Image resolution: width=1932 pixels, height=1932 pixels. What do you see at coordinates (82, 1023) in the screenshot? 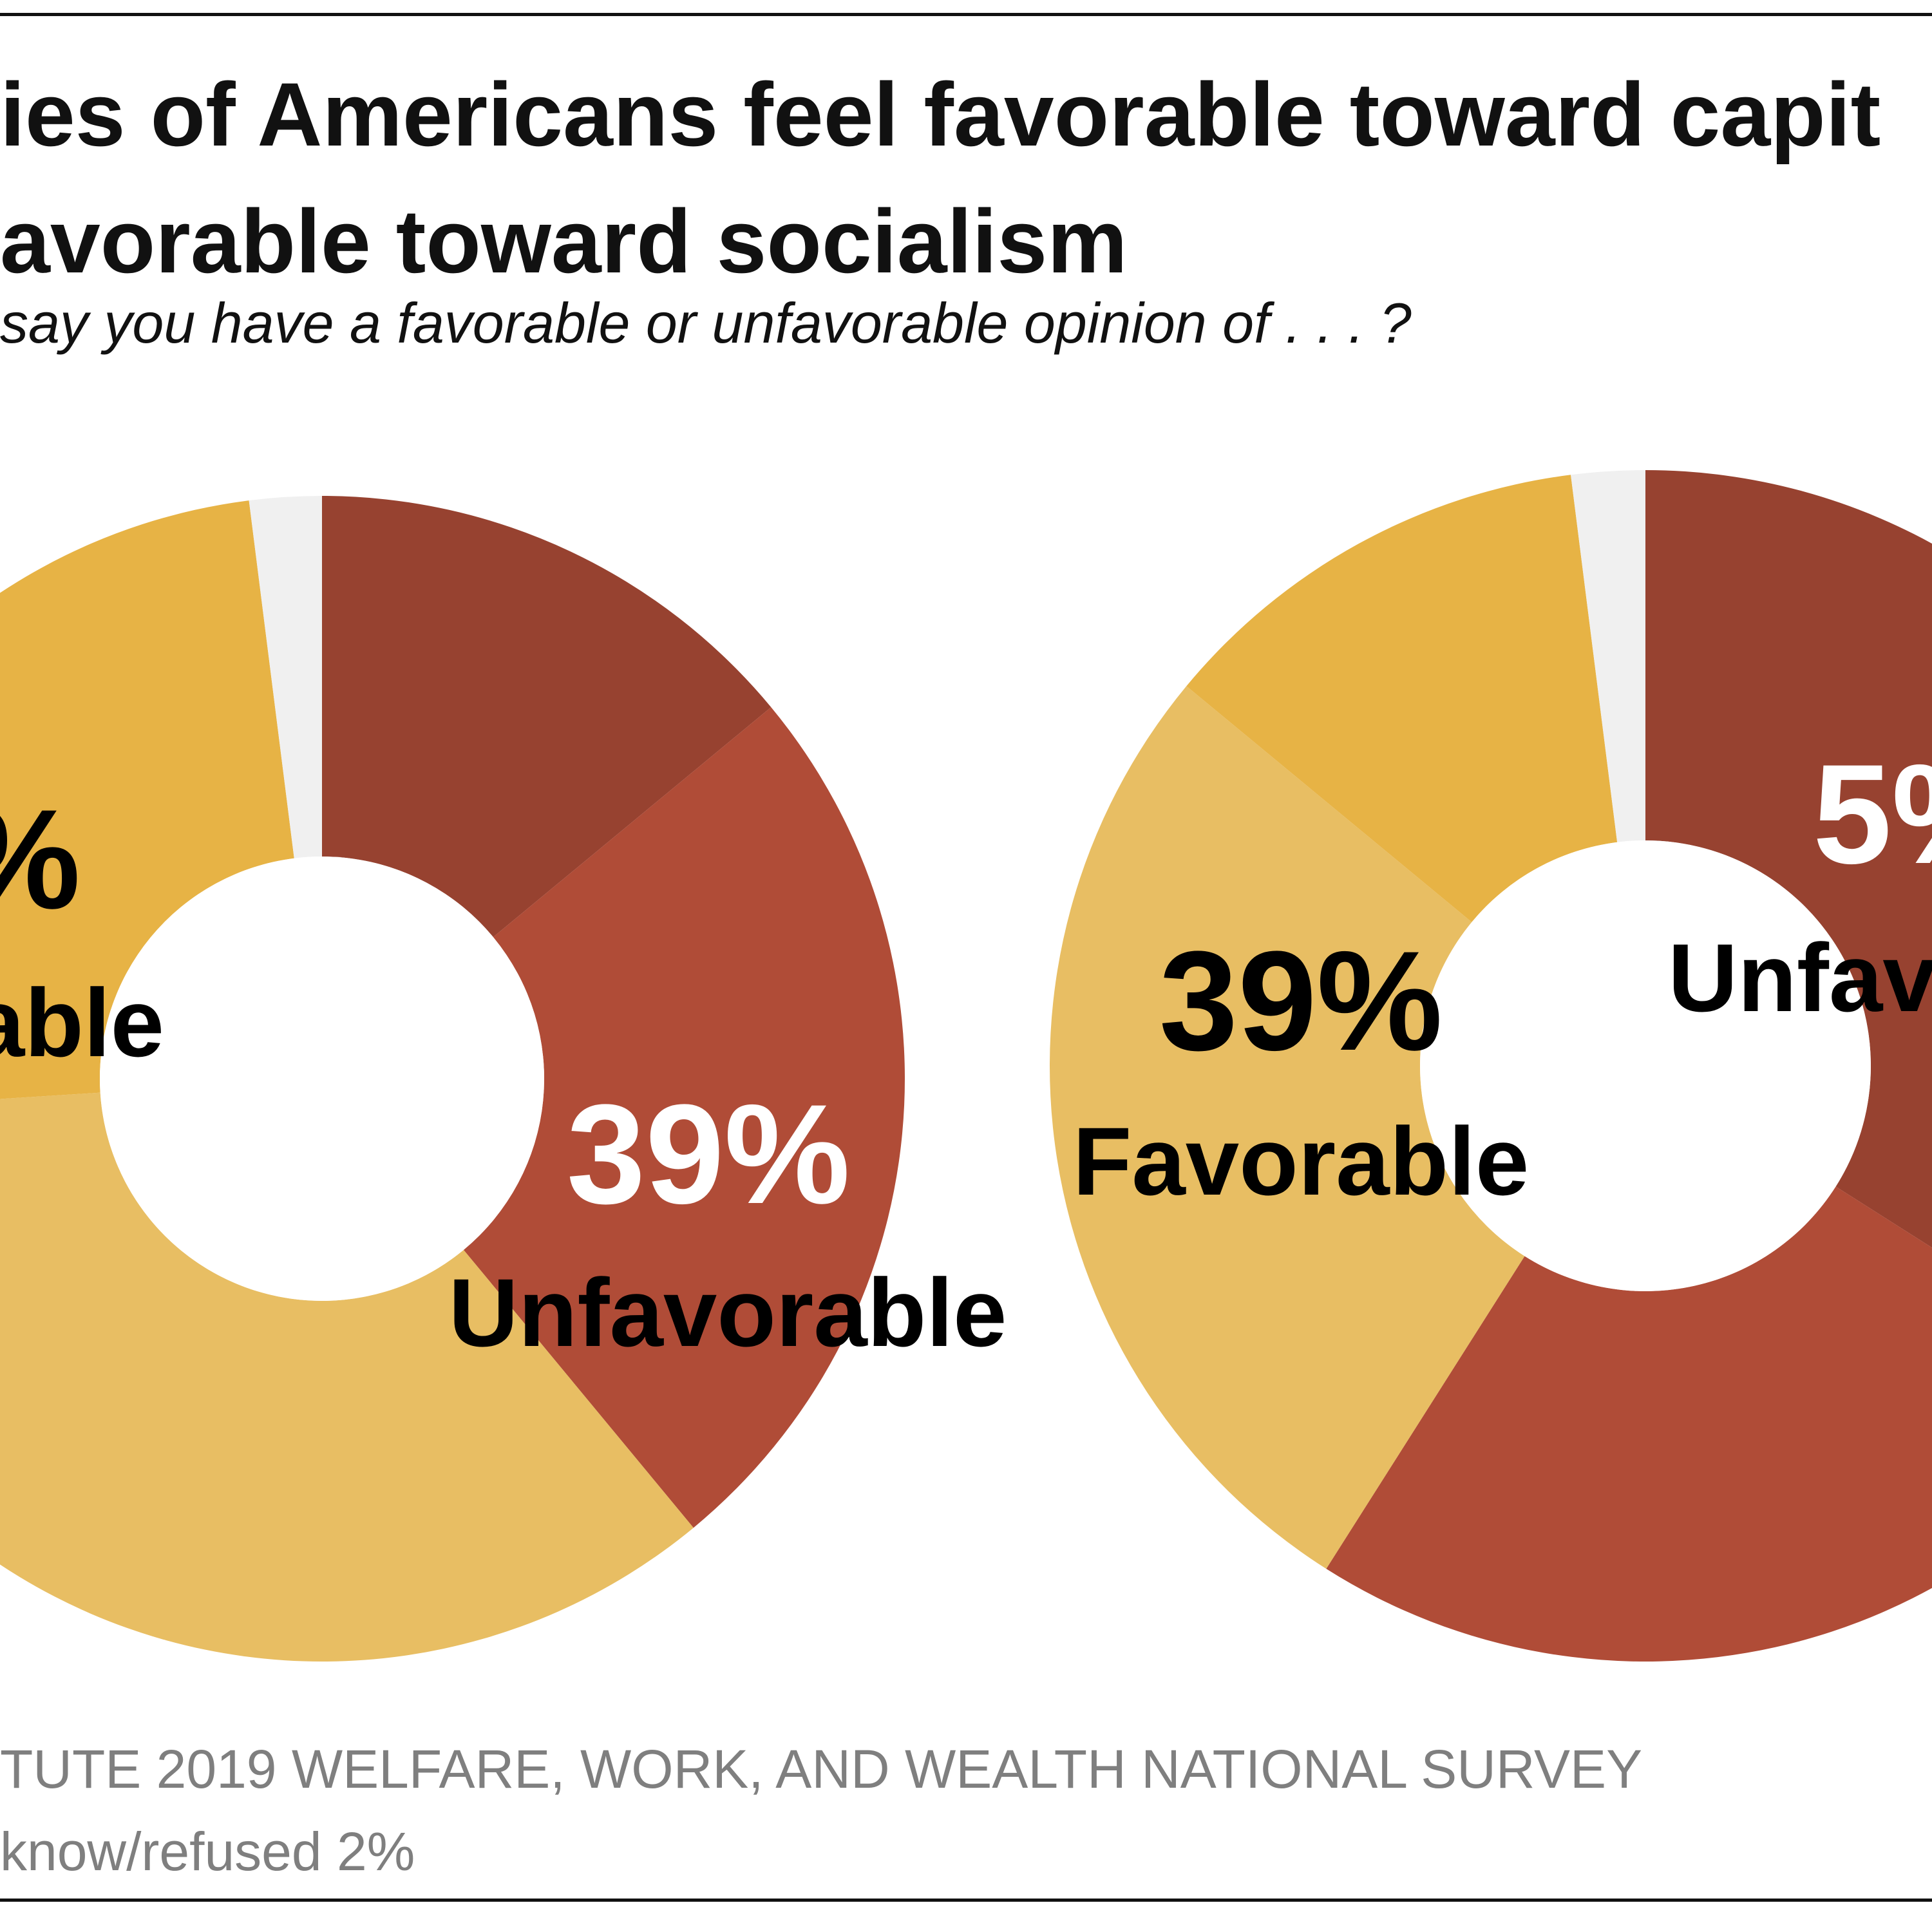
I see `donut-1-favorable-label: able` at bounding box center [82, 1023].